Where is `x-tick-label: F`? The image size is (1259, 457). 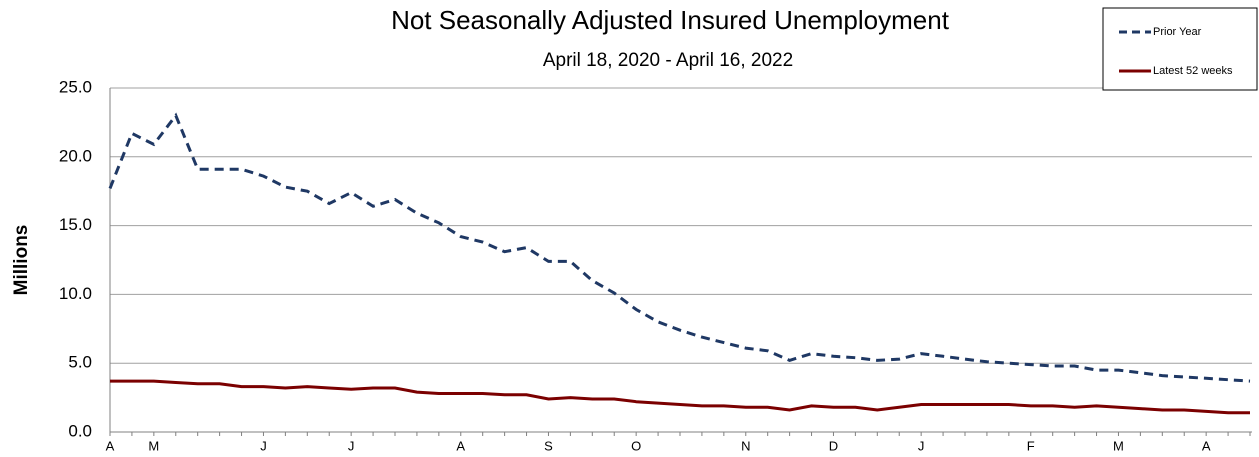
x-tick-label: F is located at coordinates (1031, 445).